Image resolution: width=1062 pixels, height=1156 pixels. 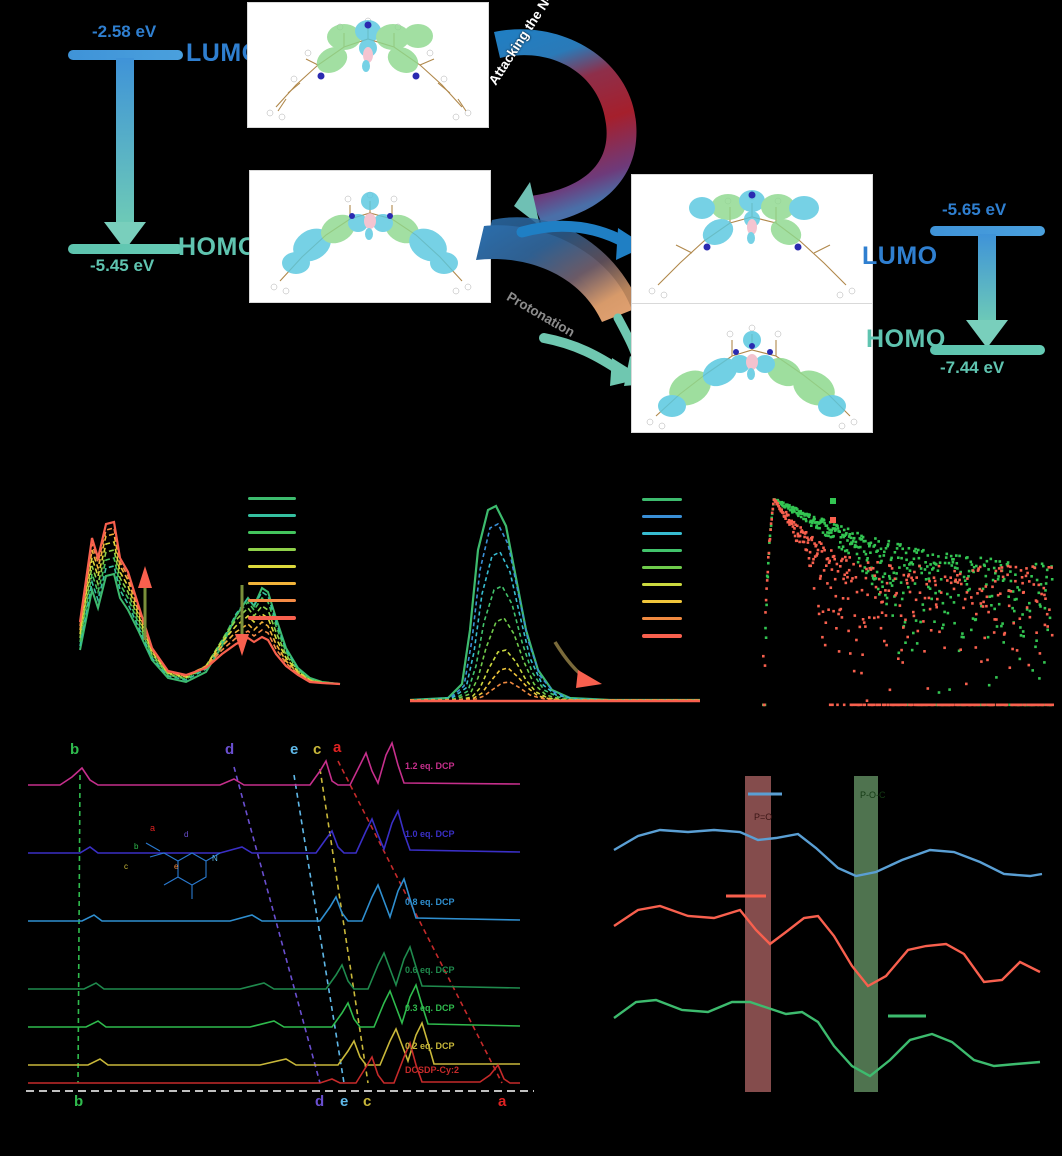 I want to click on decay-red-series, so click(x=908, y=602).